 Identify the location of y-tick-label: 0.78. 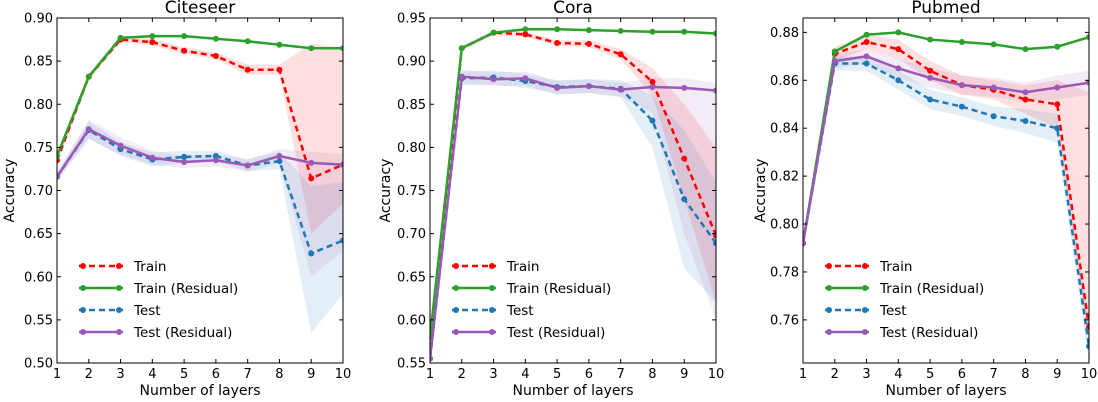
(784, 272).